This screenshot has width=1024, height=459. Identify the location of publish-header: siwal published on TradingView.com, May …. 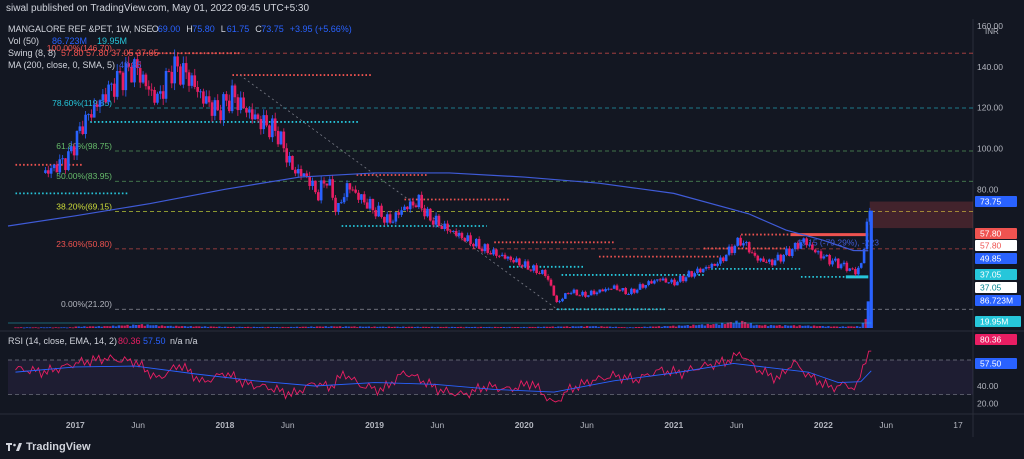
(512, 9).